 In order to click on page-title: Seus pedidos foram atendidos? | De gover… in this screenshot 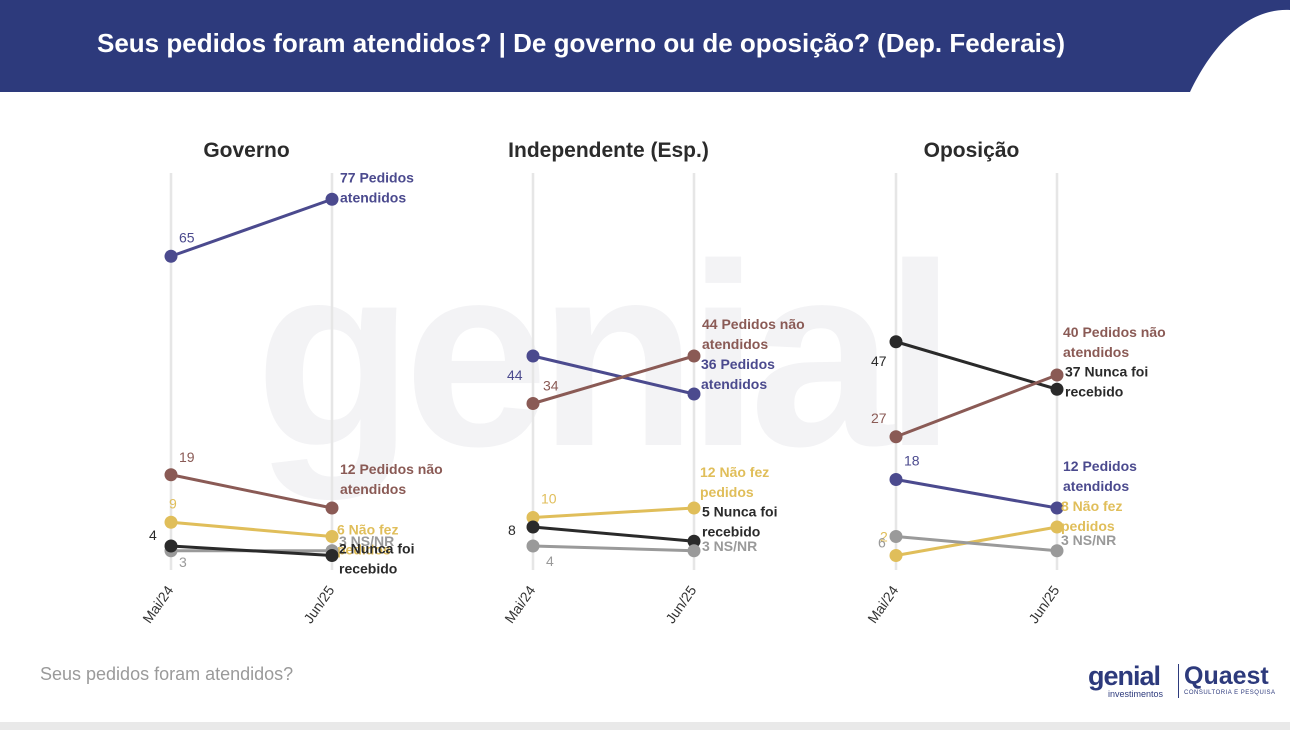, I will do `click(581, 43)`.